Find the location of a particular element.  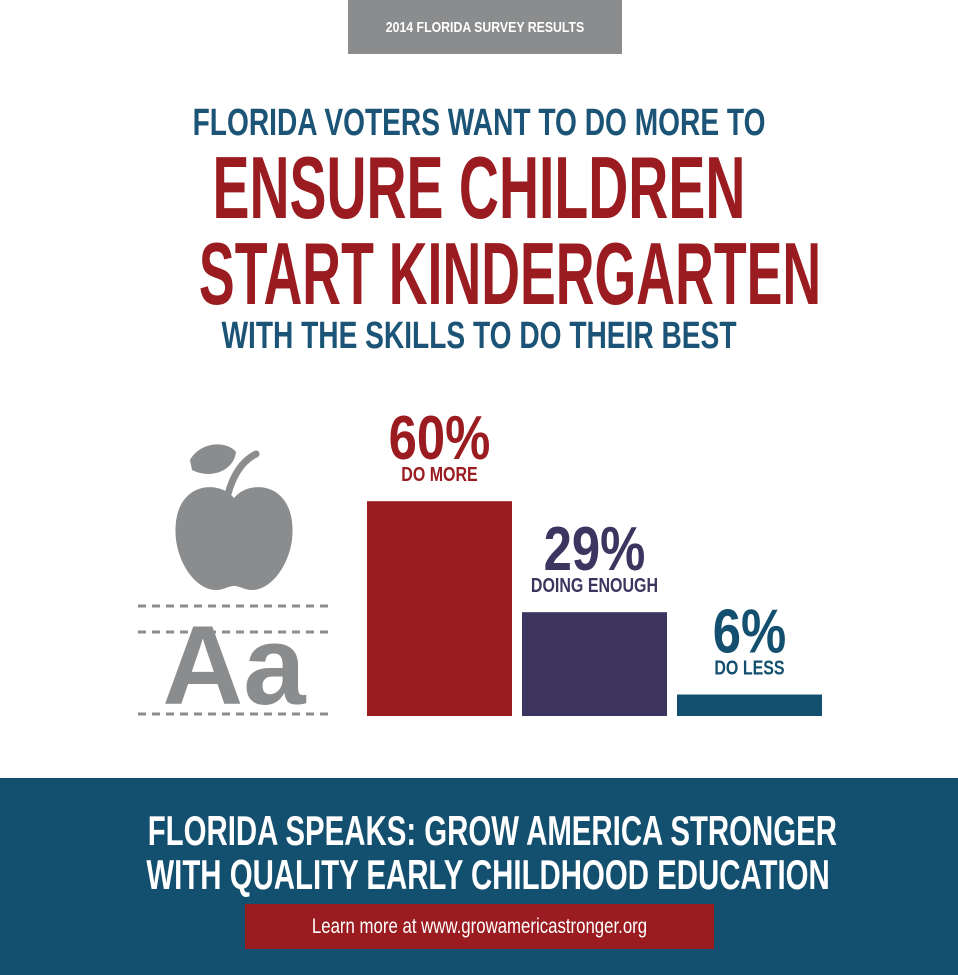

letters-aa: Aa is located at coordinates (234, 664).